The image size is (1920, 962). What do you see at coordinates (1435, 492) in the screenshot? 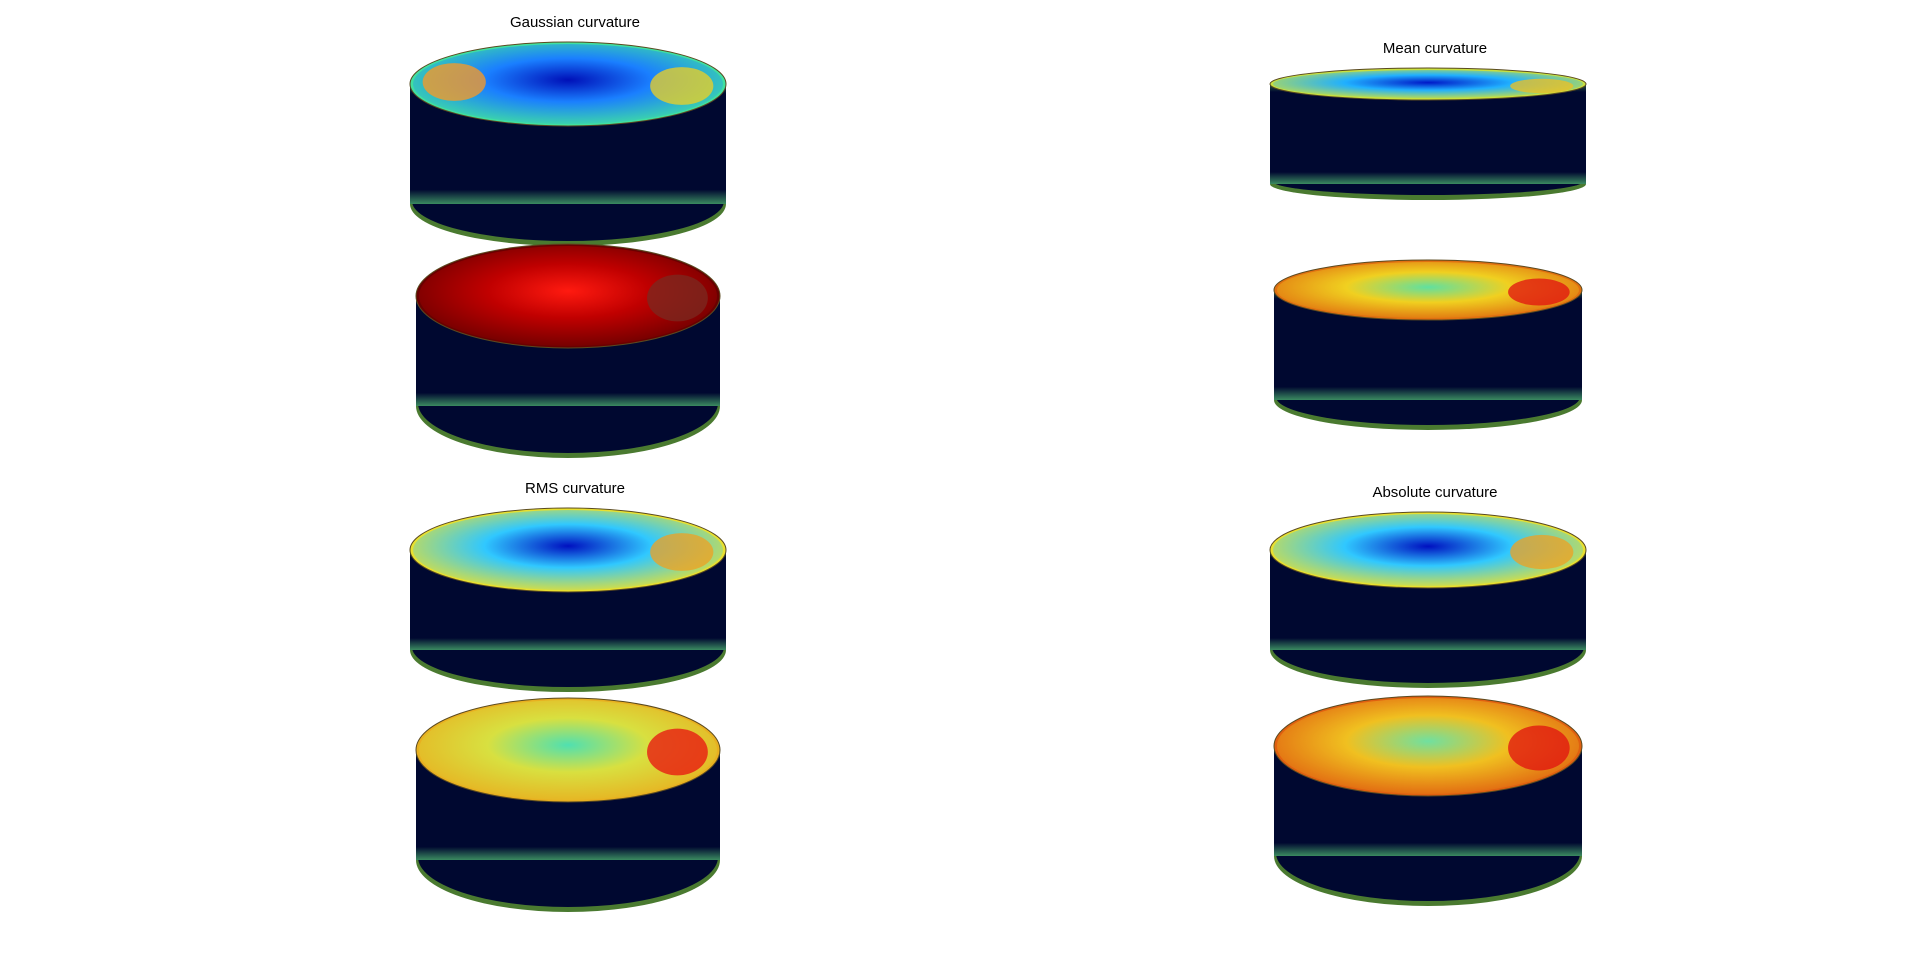
I see `panel-title: Absolute curvature` at bounding box center [1435, 492].